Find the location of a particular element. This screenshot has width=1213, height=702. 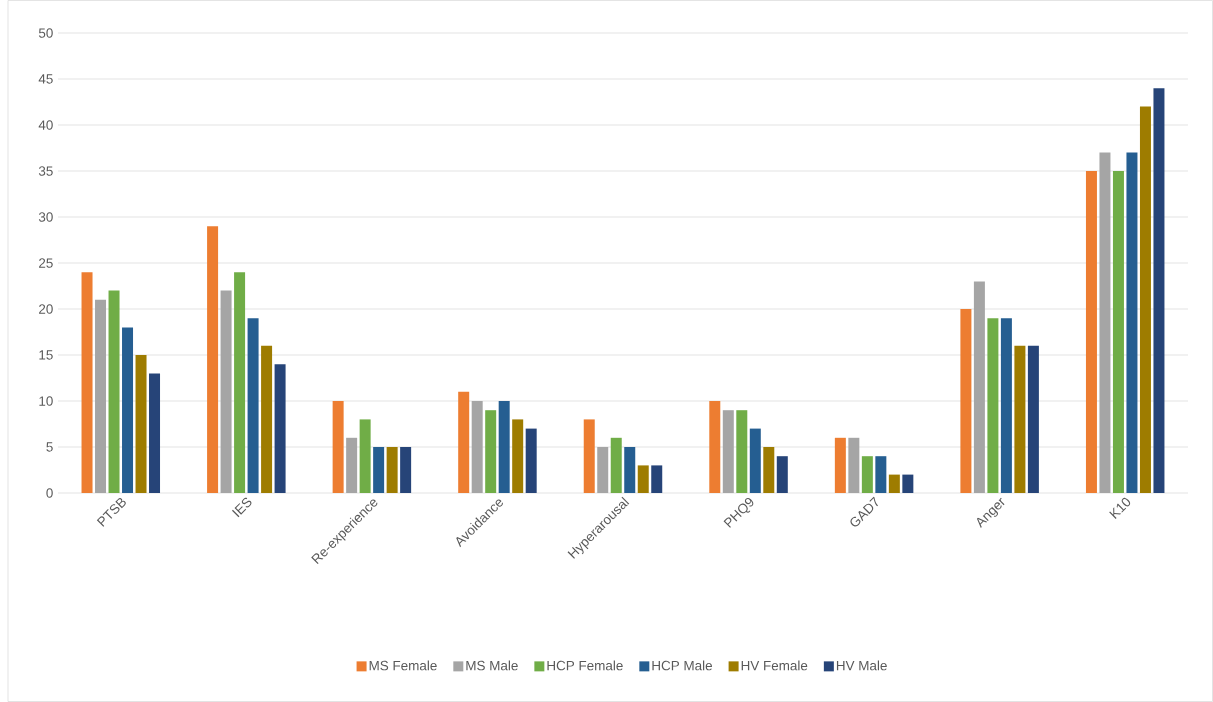

y-tick-label: 45 is located at coordinates (45, 79).